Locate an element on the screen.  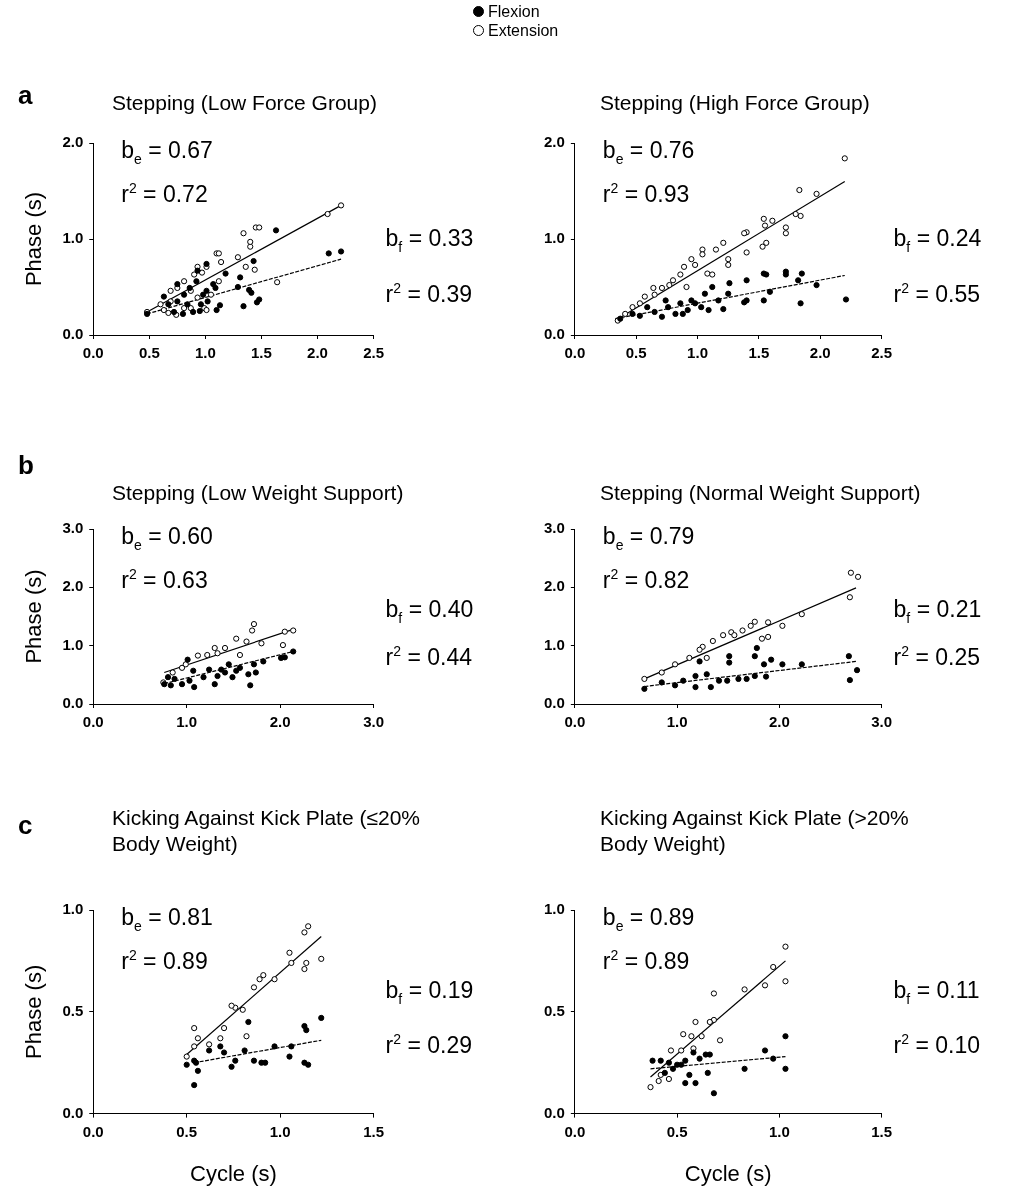
text: b$_{f}$ = 0.11 is located at coordinates (936, 993).